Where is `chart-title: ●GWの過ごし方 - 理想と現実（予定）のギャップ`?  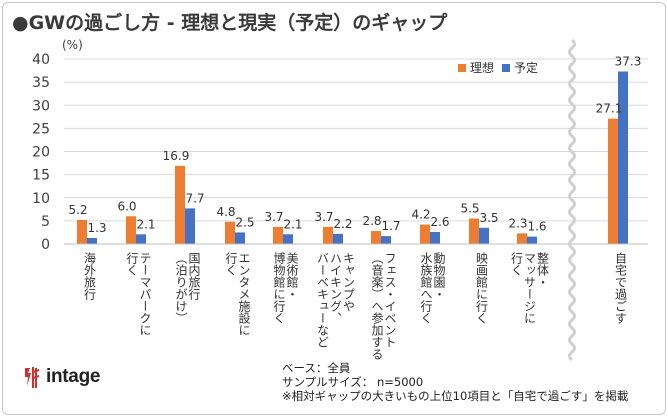
chart-title: ●GWの過ごし方 - 理想と現実（予定）のギャップ is located at coordinates (230, 23).